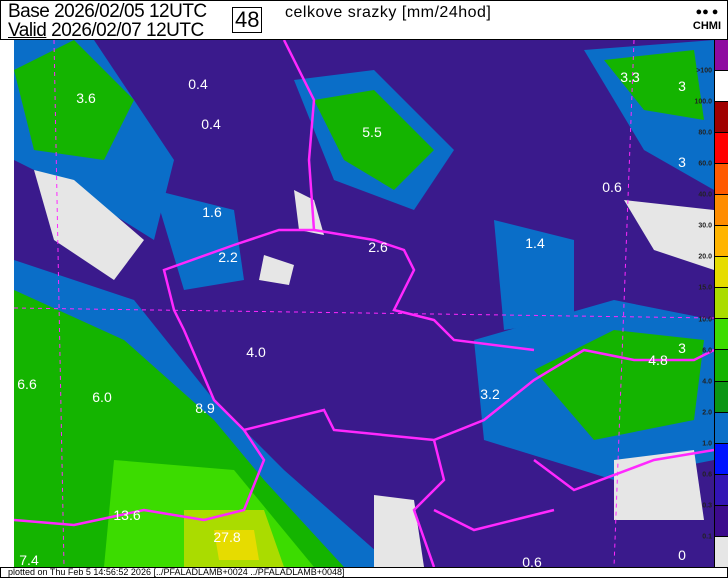 The image size is (728, 578). What do you see at coordinates (682, 555) in the screenshot?
I see `precip-value-label: 0` at bounding box center [682, 555].